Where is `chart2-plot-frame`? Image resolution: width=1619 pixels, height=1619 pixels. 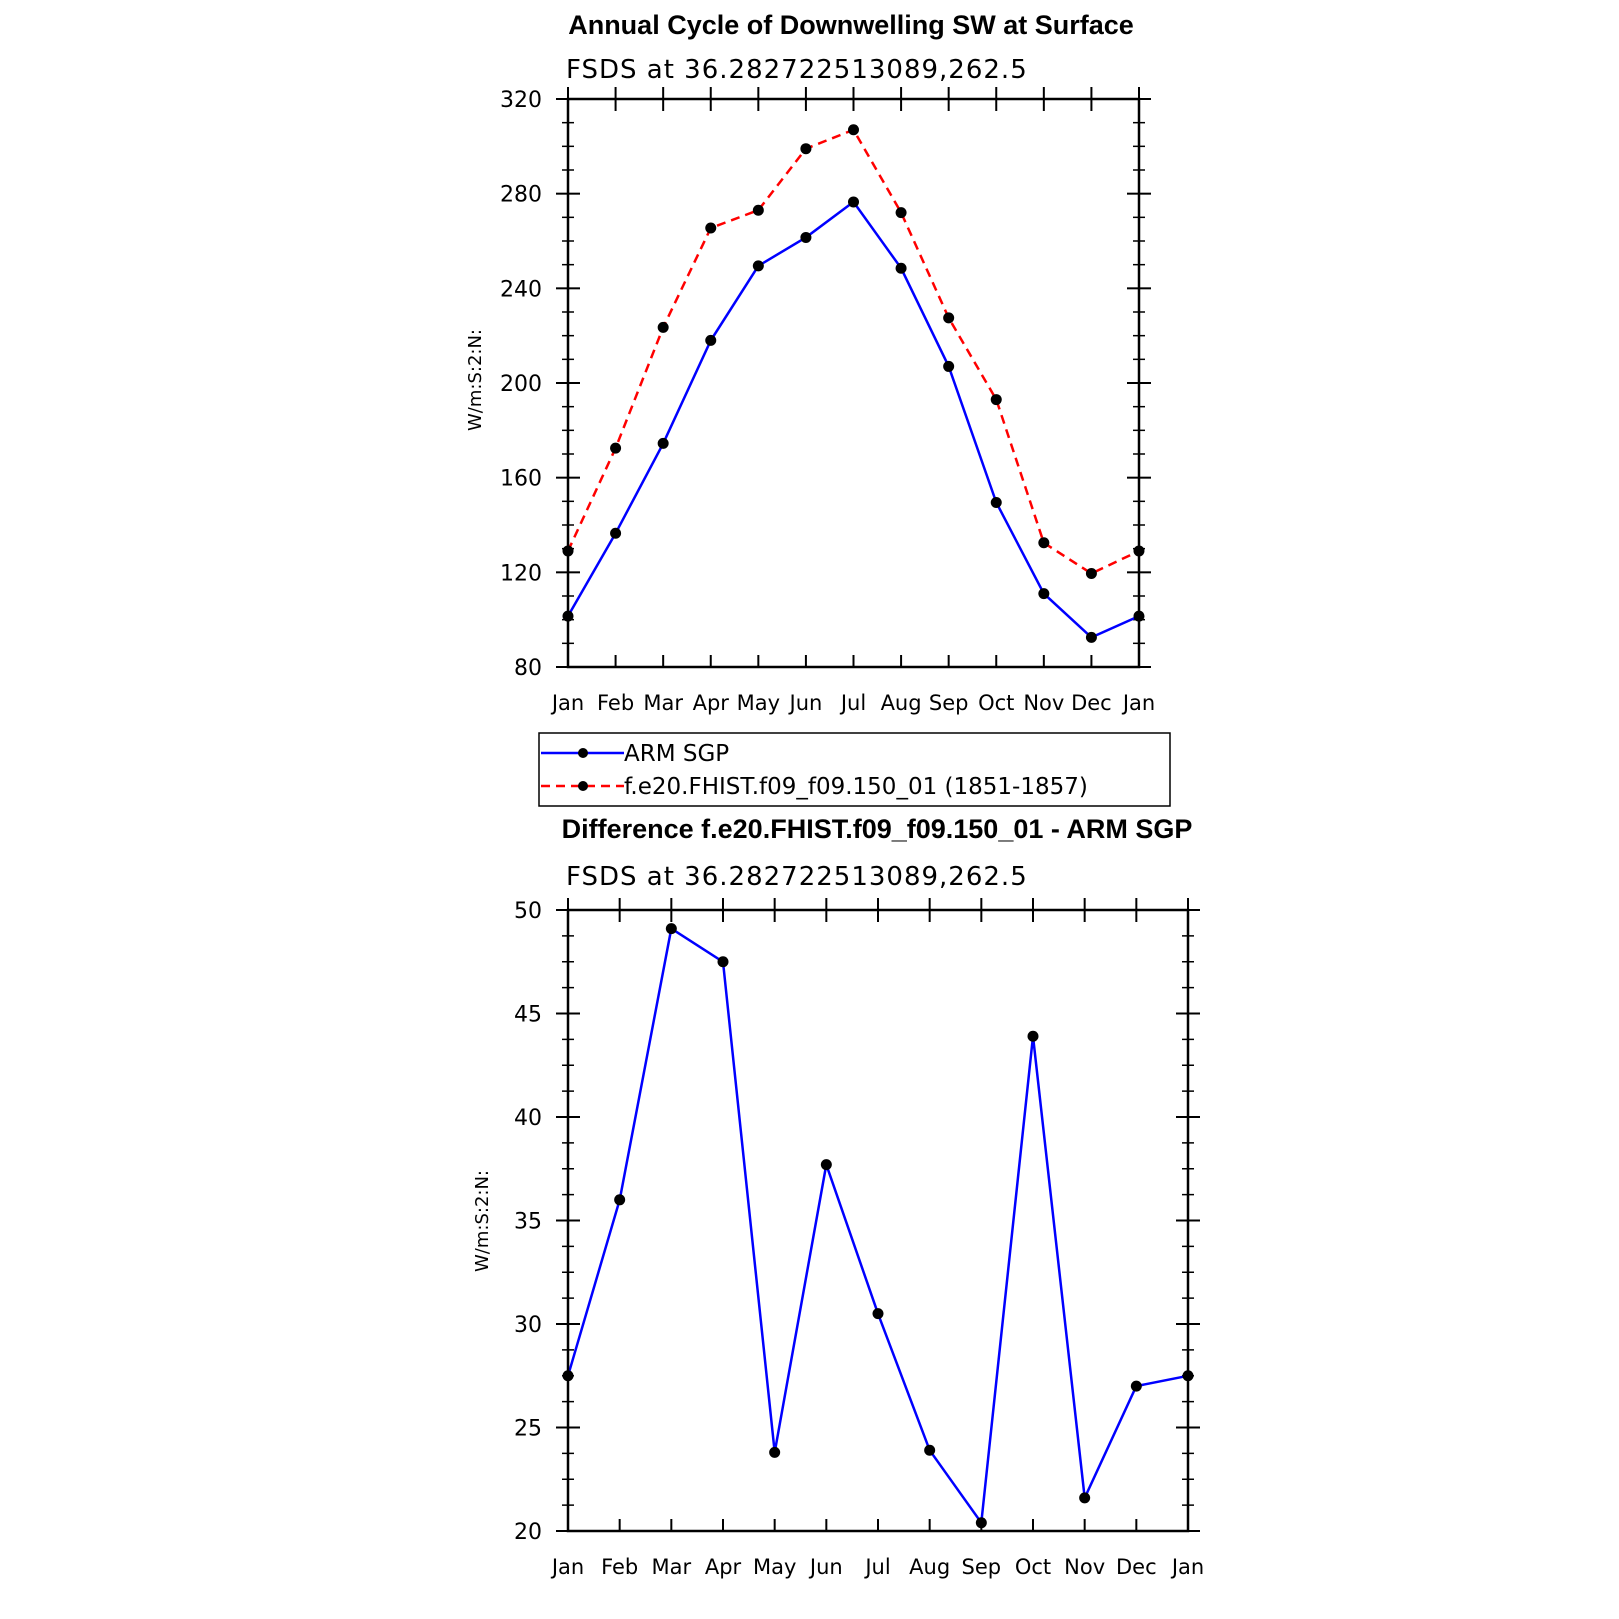
chart2-plot-frame is located at coordinates (878, 1220).